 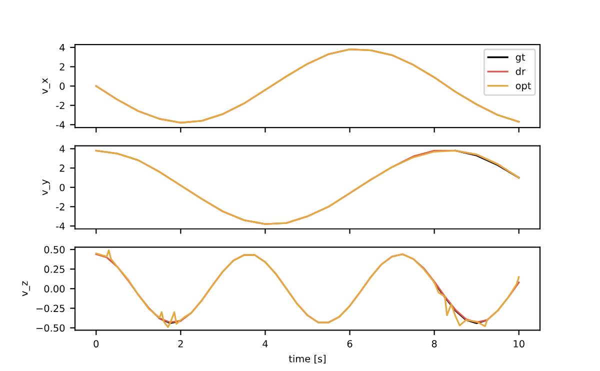 What do you see at coordinates (521, 58) in the screenshot?
I see `legend-label: gt` at bounding box center [521, 58].